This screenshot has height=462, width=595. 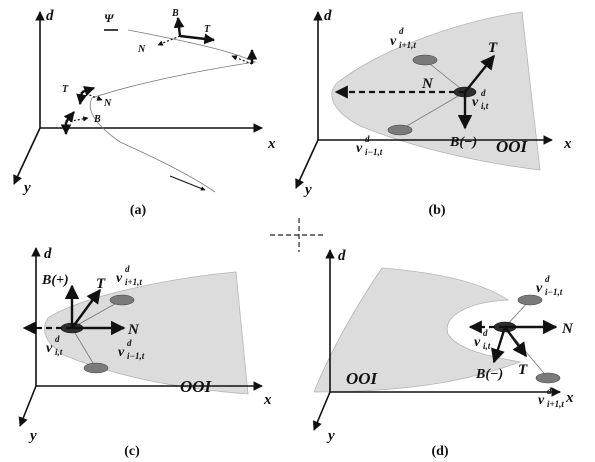 I want to click on ooi-label-d: OOI, so click(x=362, y=378).